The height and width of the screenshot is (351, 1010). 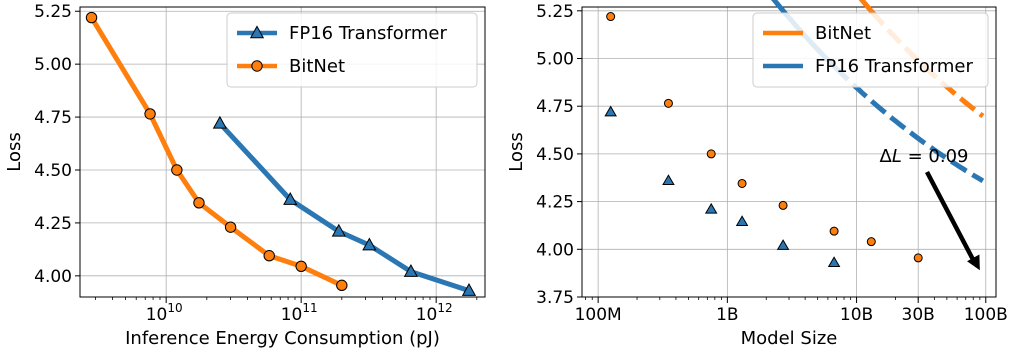 I want to click on x-tick-label: 10B, so click(x=856, y=315).